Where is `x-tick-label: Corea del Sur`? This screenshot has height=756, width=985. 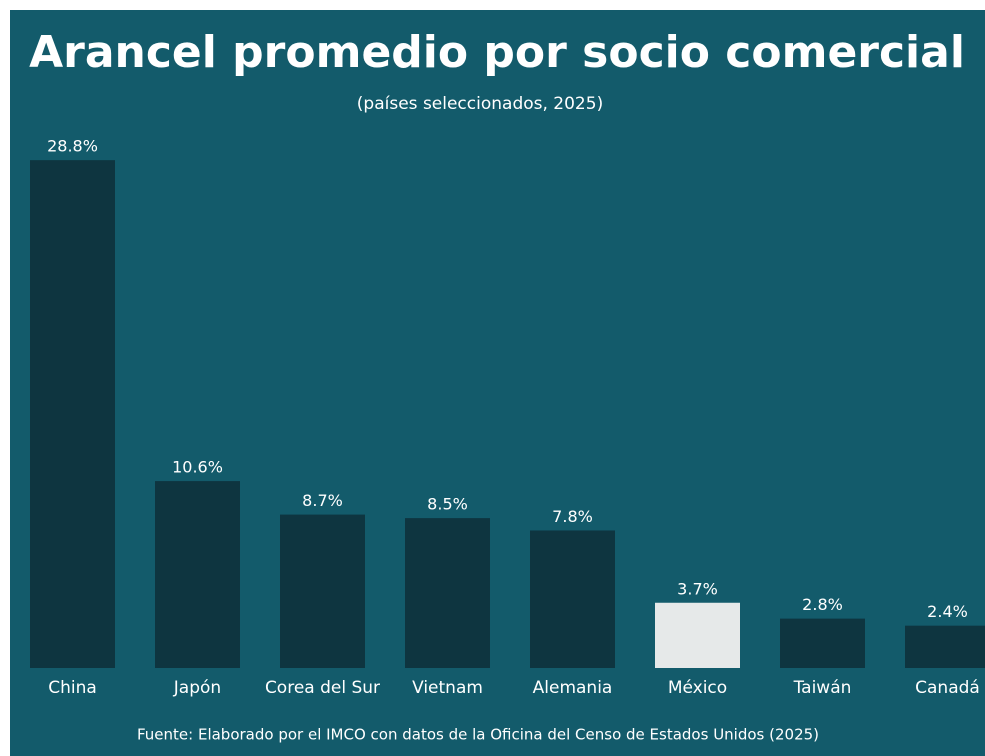 x-tick-label: Corea del Sur is located at coordinates (322, 688).